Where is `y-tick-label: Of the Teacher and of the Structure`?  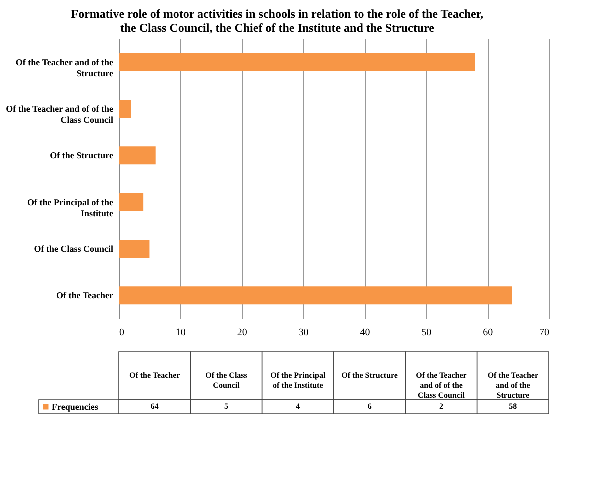
y-tick-label: Of the Teacher and of the Structure is located at coordinates (65, 67).